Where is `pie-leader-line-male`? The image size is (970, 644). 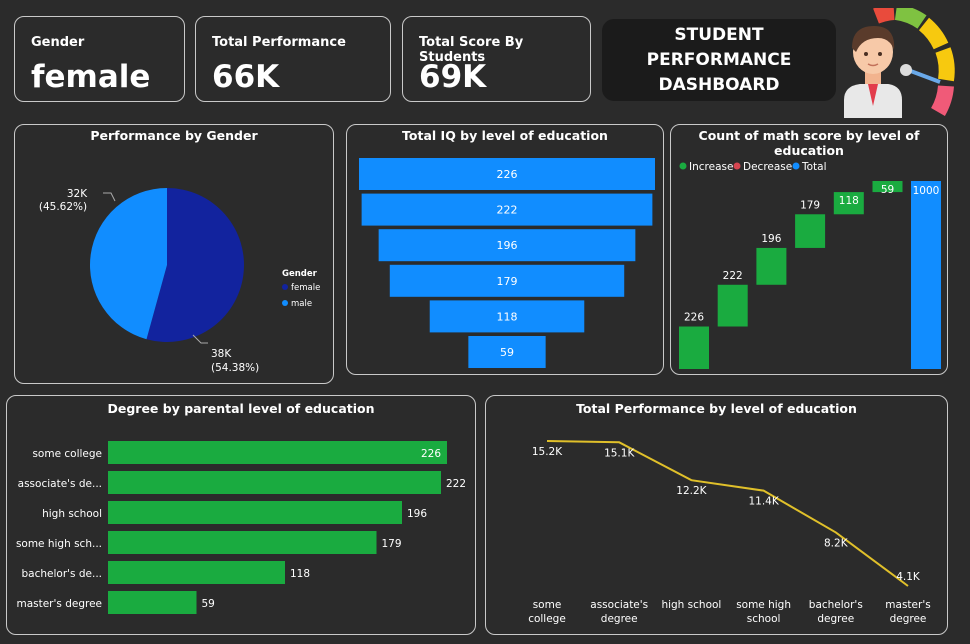
pie-leader-line-male is located at coordinates (109, 197).